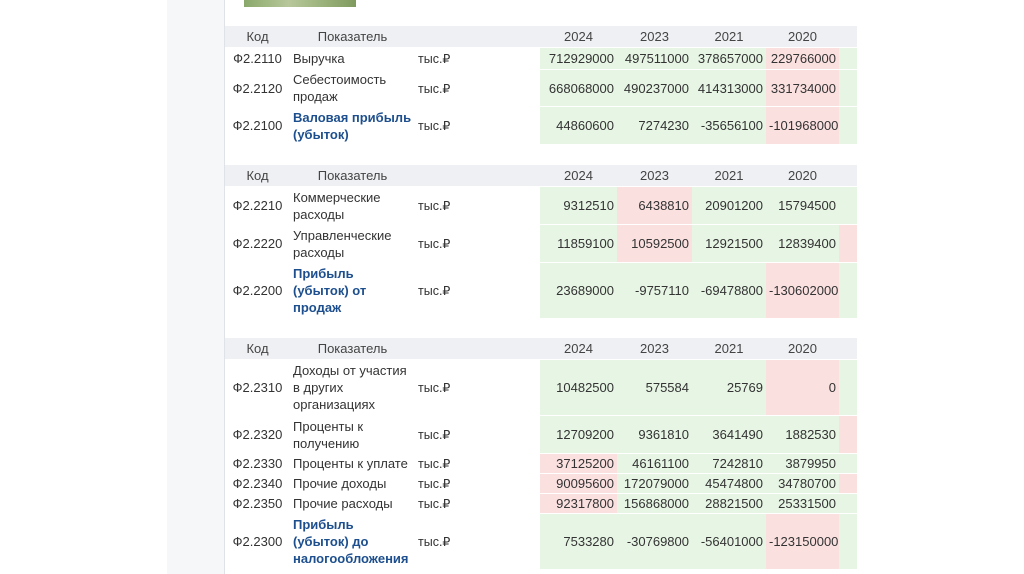 The height and width of the screenshot is (574, 1024). What do you see at coordinates (654, 243) in the screenshot?
I see `value-cell: 10592500` at bounding box center [654, 243].